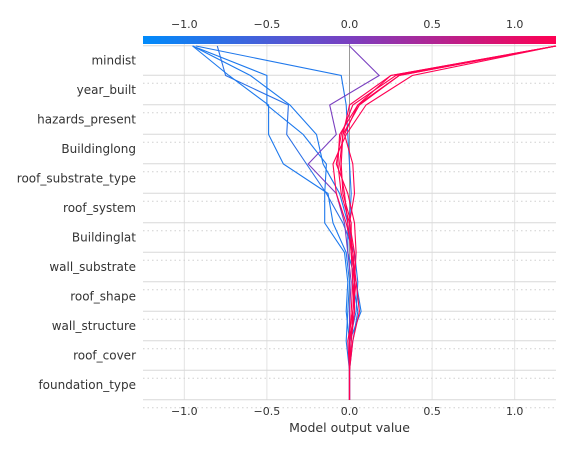  What do you see at coordinates (267, 24) in the screenshot?
I see `top-tick-label: −0.5` at bounding box center [267, 24].